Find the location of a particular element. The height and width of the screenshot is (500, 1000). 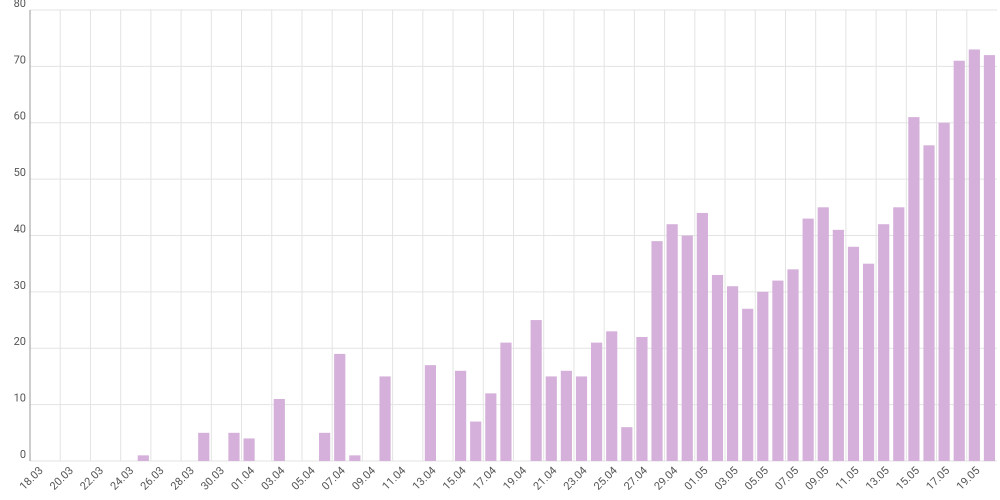

x-tick-label: 13.05 is located at coordinates (877, 478).